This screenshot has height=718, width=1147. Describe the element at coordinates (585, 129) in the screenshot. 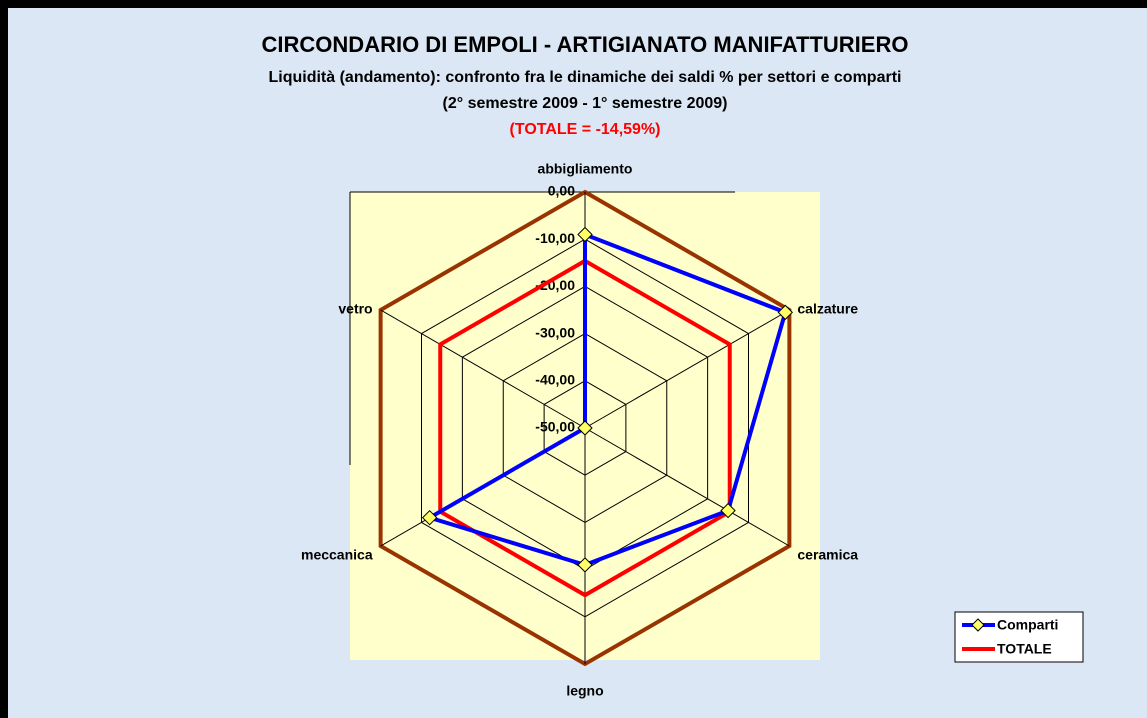

I see `annotation: (TOTALE = -14,59%)` at that location.